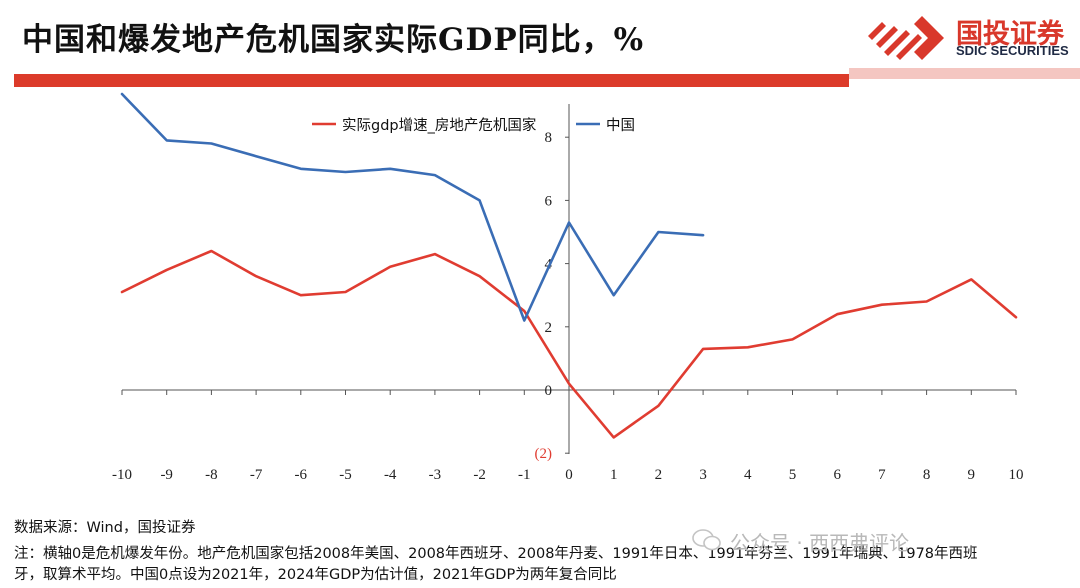 Image resolution: width=1080 pixels, height=588 pixels. What do you see at coordinates (211, 475) in the screenshot?
I see `x-tick-label: -8` at bounding box center [211, 475].